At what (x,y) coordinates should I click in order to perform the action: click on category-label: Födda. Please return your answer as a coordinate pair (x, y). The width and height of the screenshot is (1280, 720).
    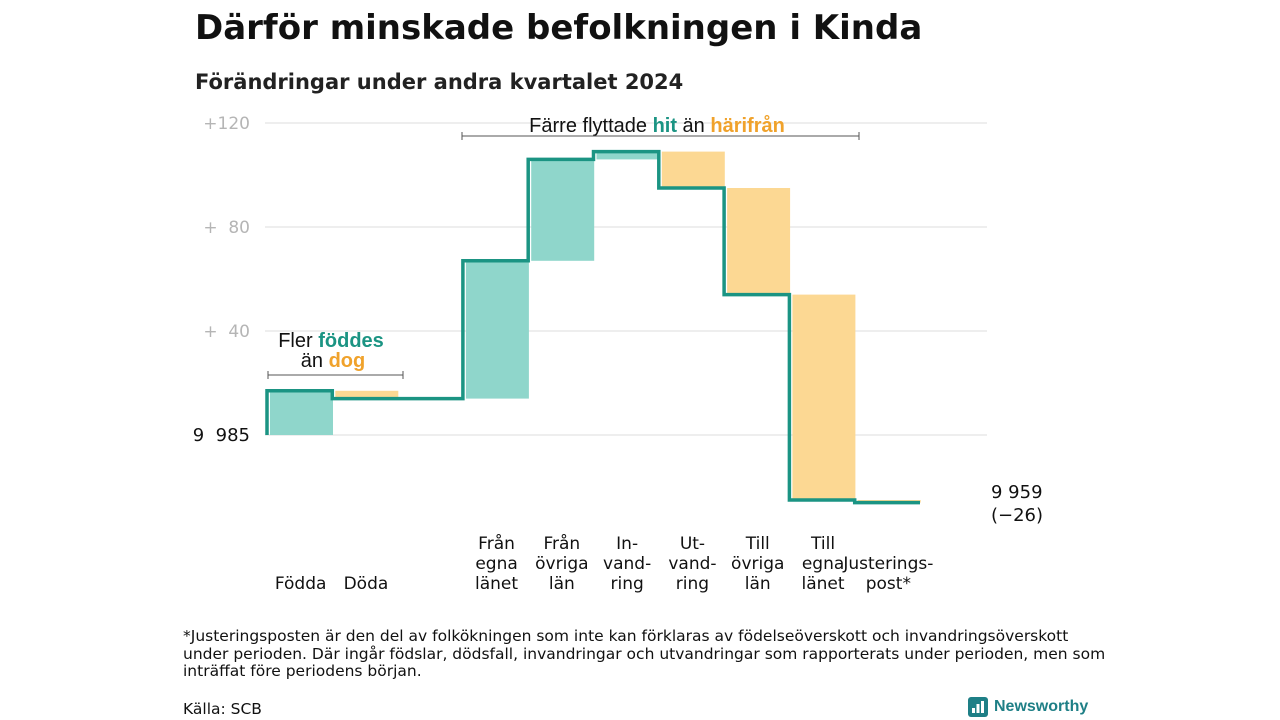
    Looking at the image, I should click on (301, 584).